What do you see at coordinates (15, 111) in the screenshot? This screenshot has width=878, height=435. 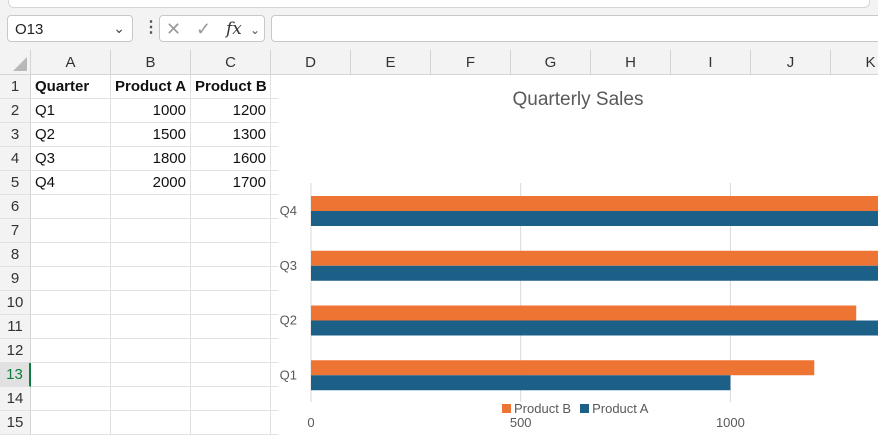 I see `row-header-2: 2` at bounding box center [15, 111].